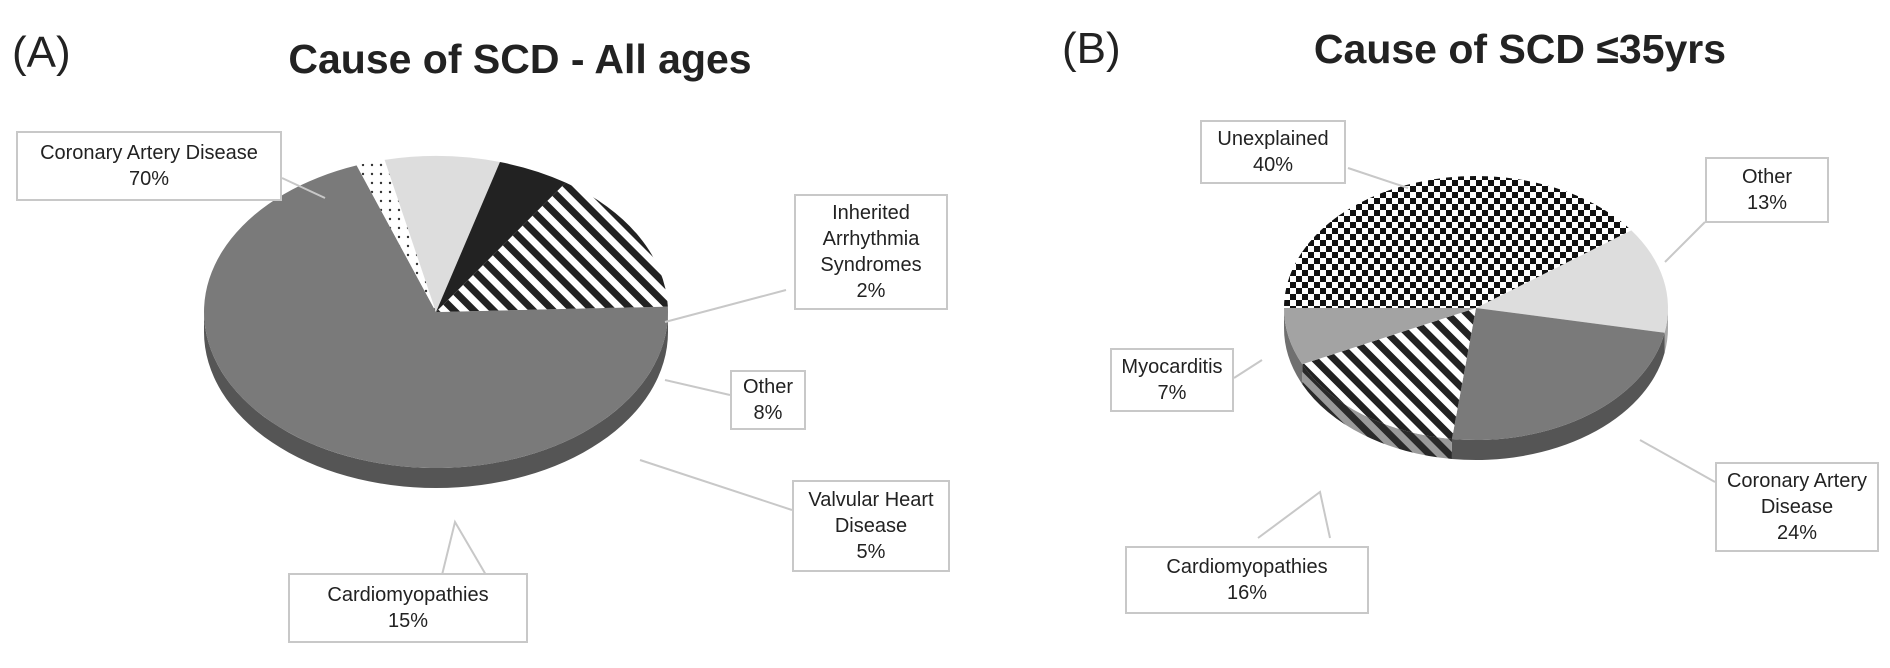 The image size is (1890, 668). What do you see at coordinates (41, 52) in the screenshot?
I see `panel-a-letter: (A)` at bounding box center [41, 52].